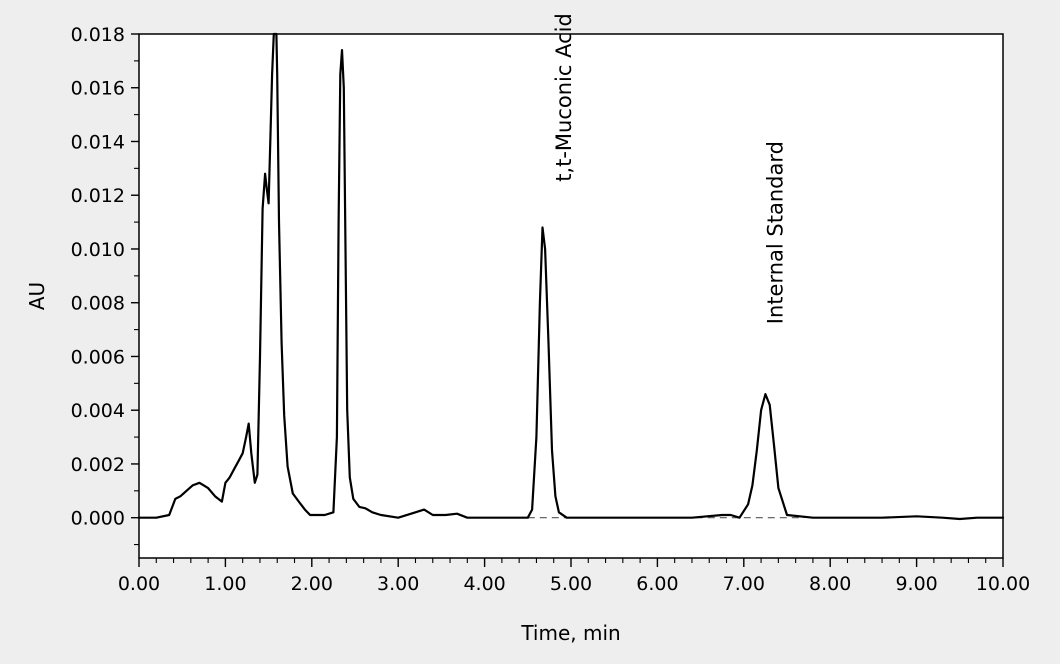  Describe the element at coordinates (37, 296) in the screenshot. I see `y-axis-label: AU` at that location.